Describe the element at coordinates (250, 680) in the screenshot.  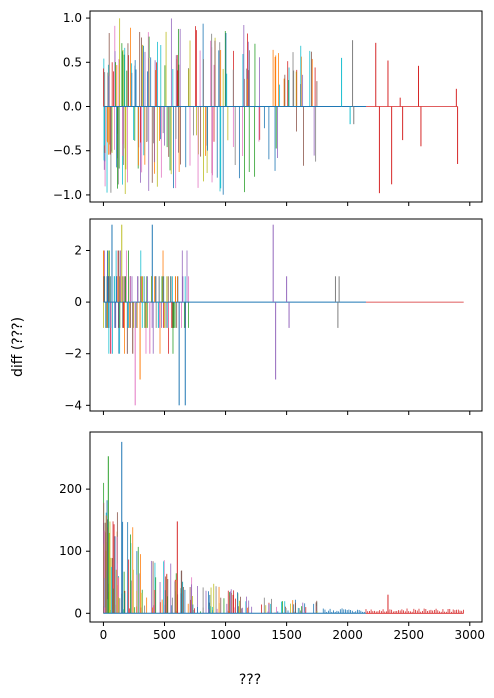
I see `figure-xlabel: ???` at that location.